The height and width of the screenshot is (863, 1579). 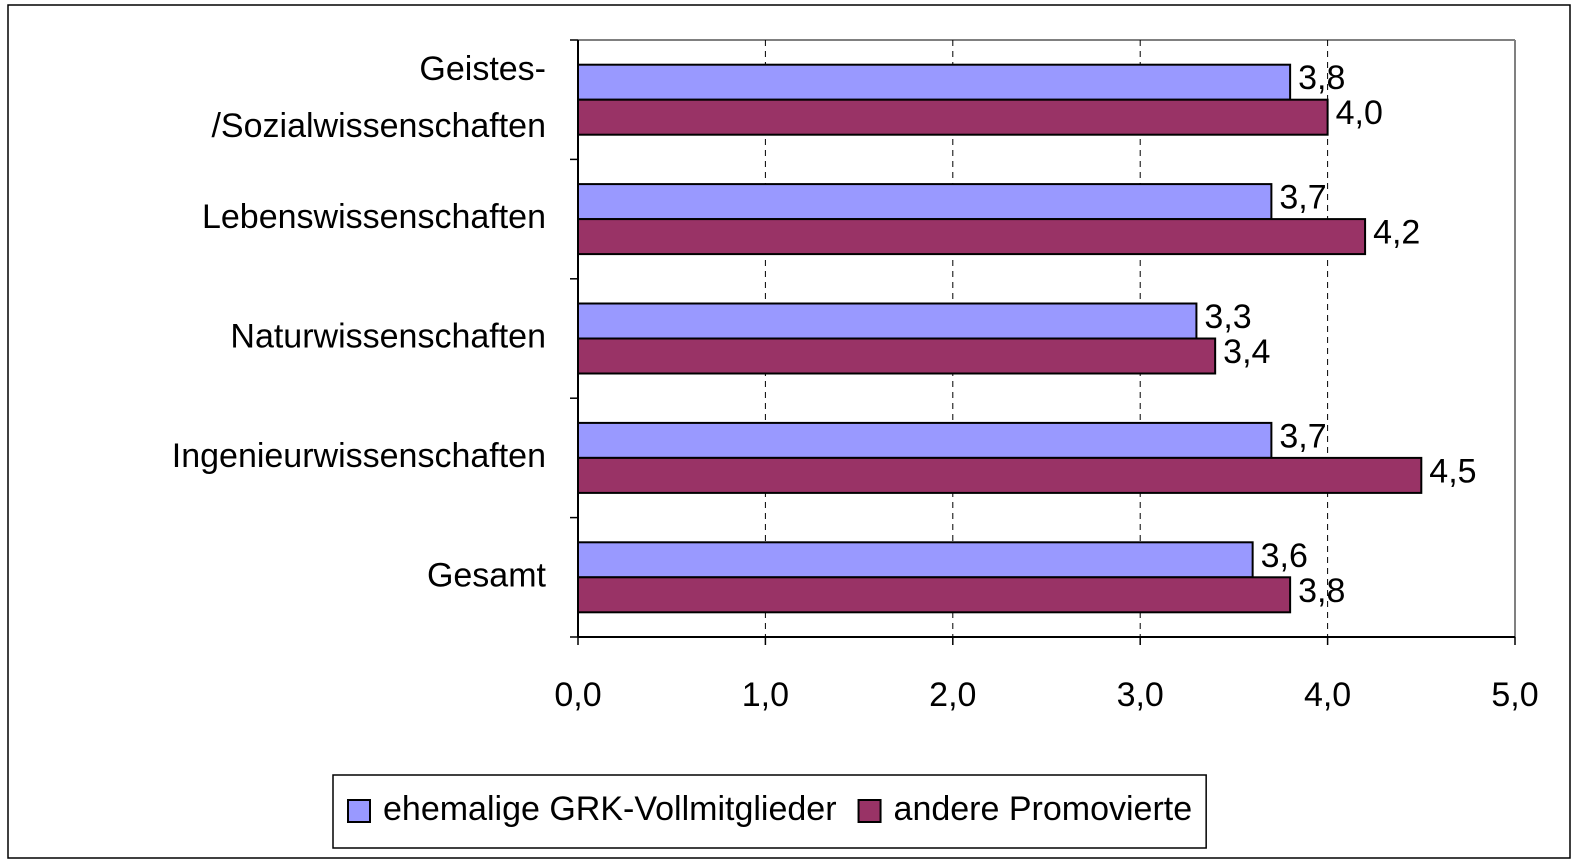 What do you see at coordinates (487, 575) in the screenshot?
I see `y-tick-label: Gesamt` at bounding box center [487, 575].